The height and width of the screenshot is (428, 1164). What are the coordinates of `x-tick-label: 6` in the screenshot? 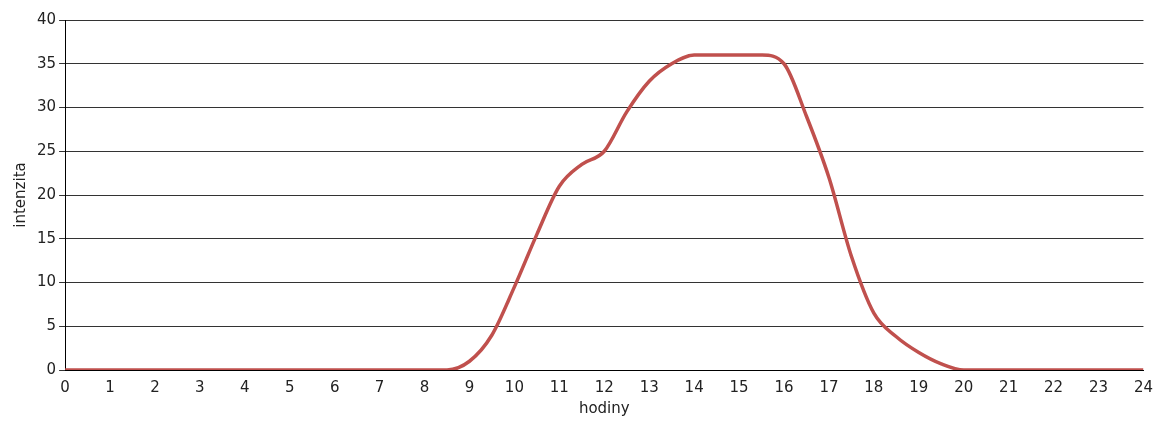 It's located at (334, 386).